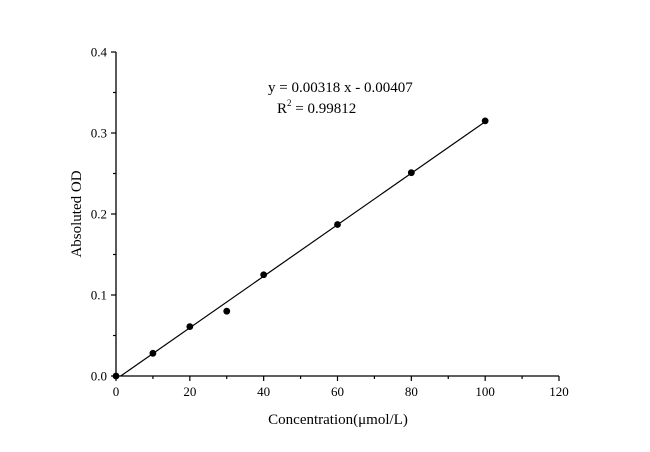 The width and height of the screenshot is (650, 452). Describe the element at coordinates (337, 391) in the screenshot. I see `x-tick-label: 60` at that location.